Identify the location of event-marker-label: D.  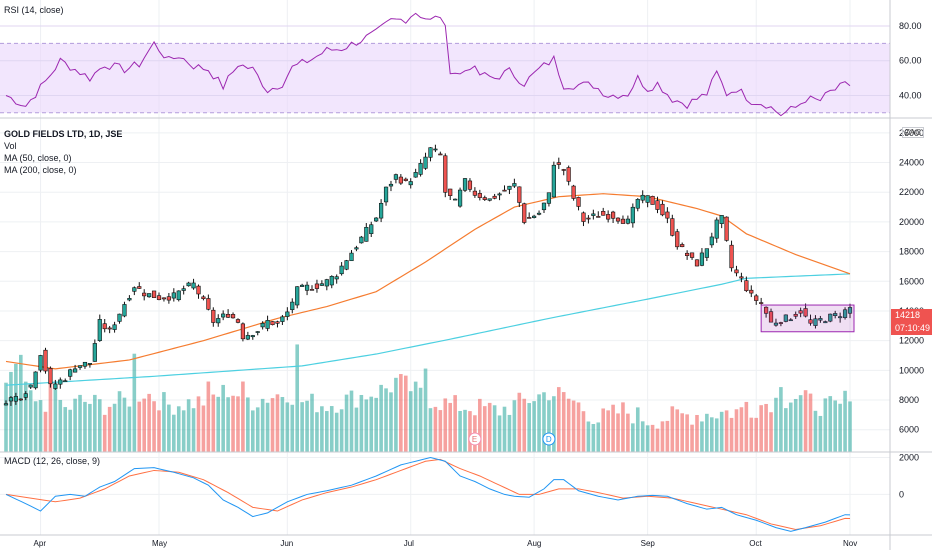
(549, 439).